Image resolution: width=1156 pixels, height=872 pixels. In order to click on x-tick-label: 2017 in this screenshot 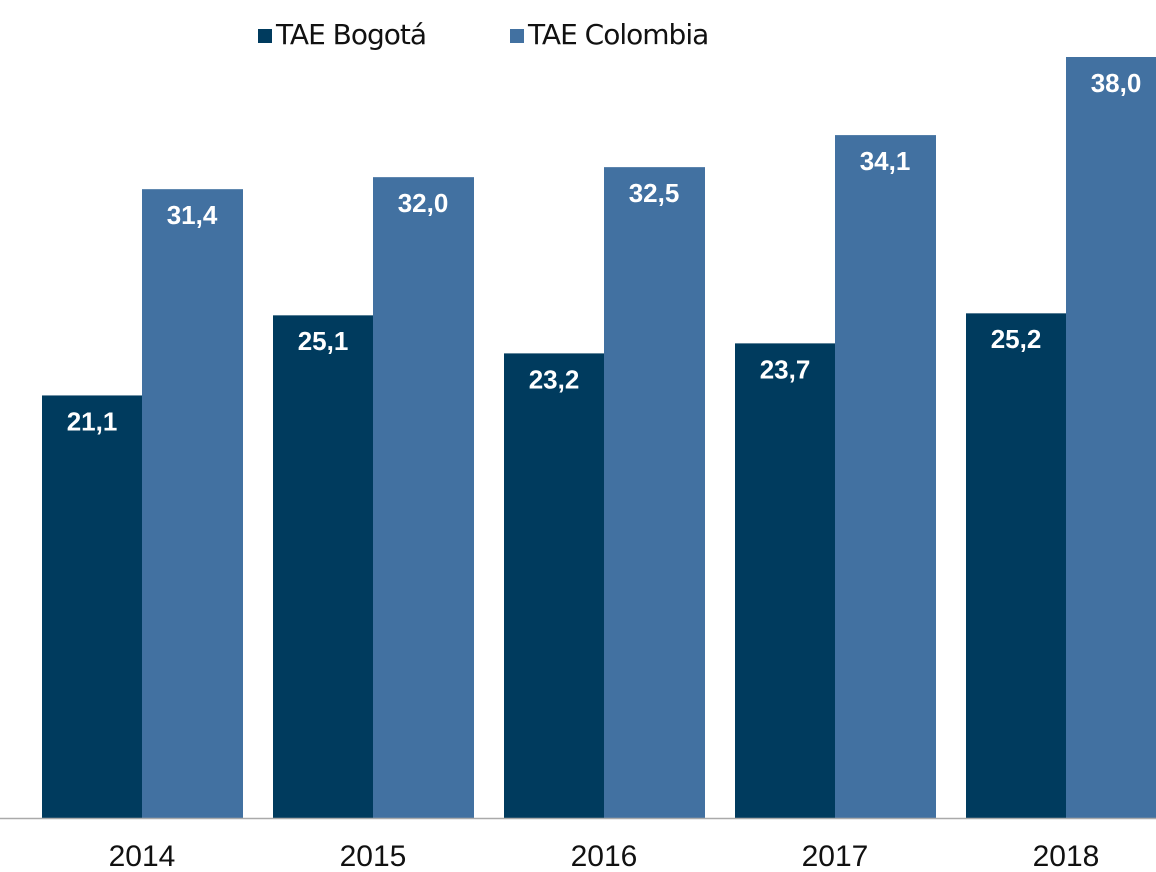, I will do `click(835, 856)`.